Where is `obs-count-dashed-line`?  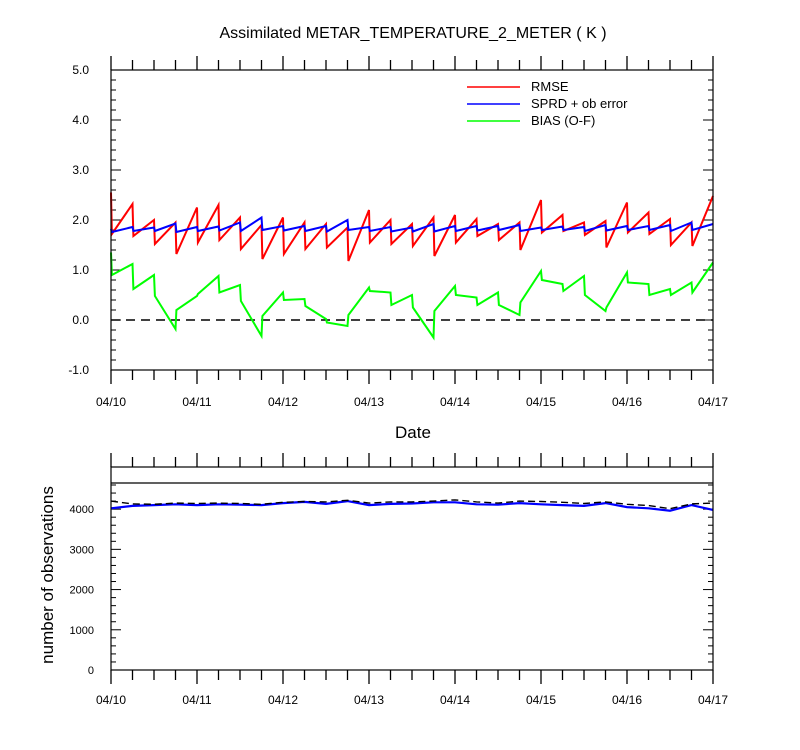 obs-count-dashed-line is located at coordinates (412, 504).